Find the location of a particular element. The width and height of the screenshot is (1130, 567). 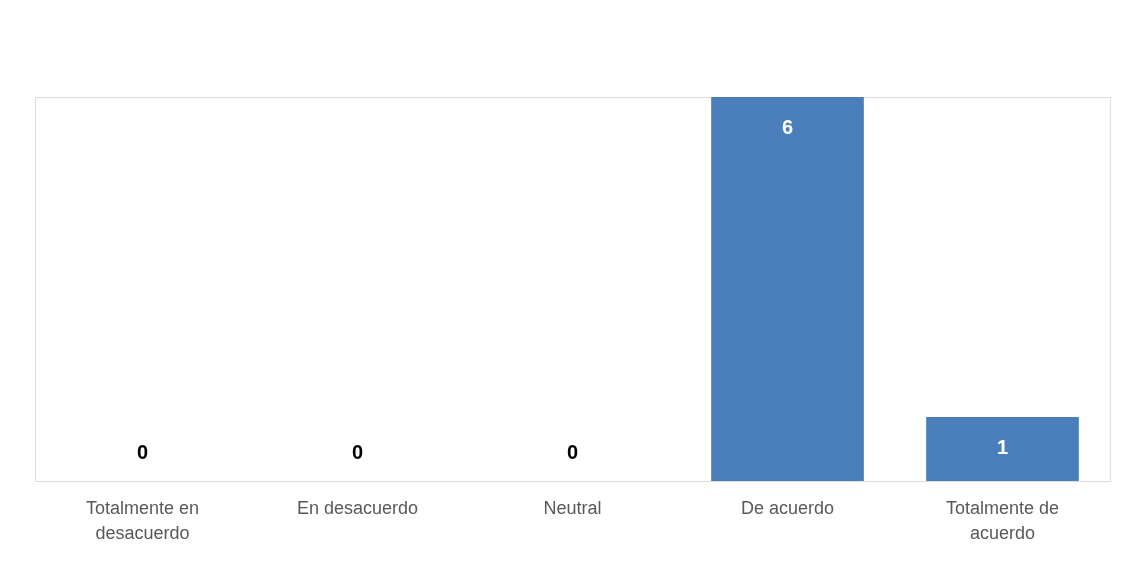

x-tick-label: En desacuerdo is located at coordinates (357, 507).